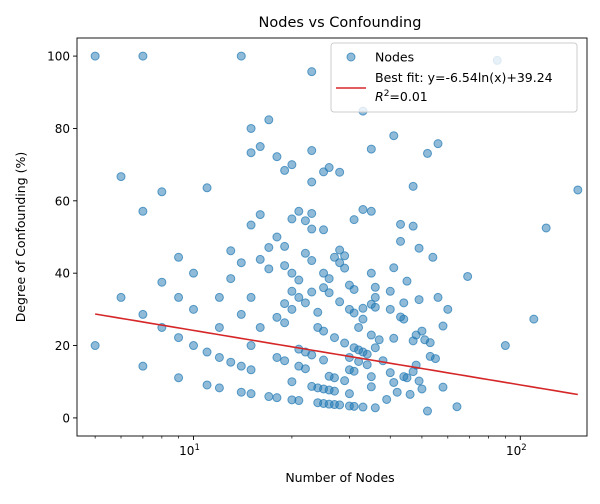  I want to click on x-axis-label: Number of Nodes, so click(339, 477).